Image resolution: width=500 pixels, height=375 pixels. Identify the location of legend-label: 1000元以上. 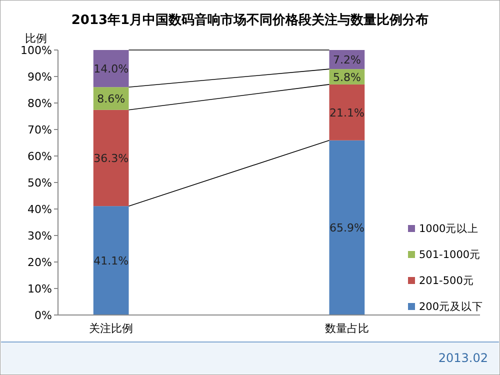
(449, 228).